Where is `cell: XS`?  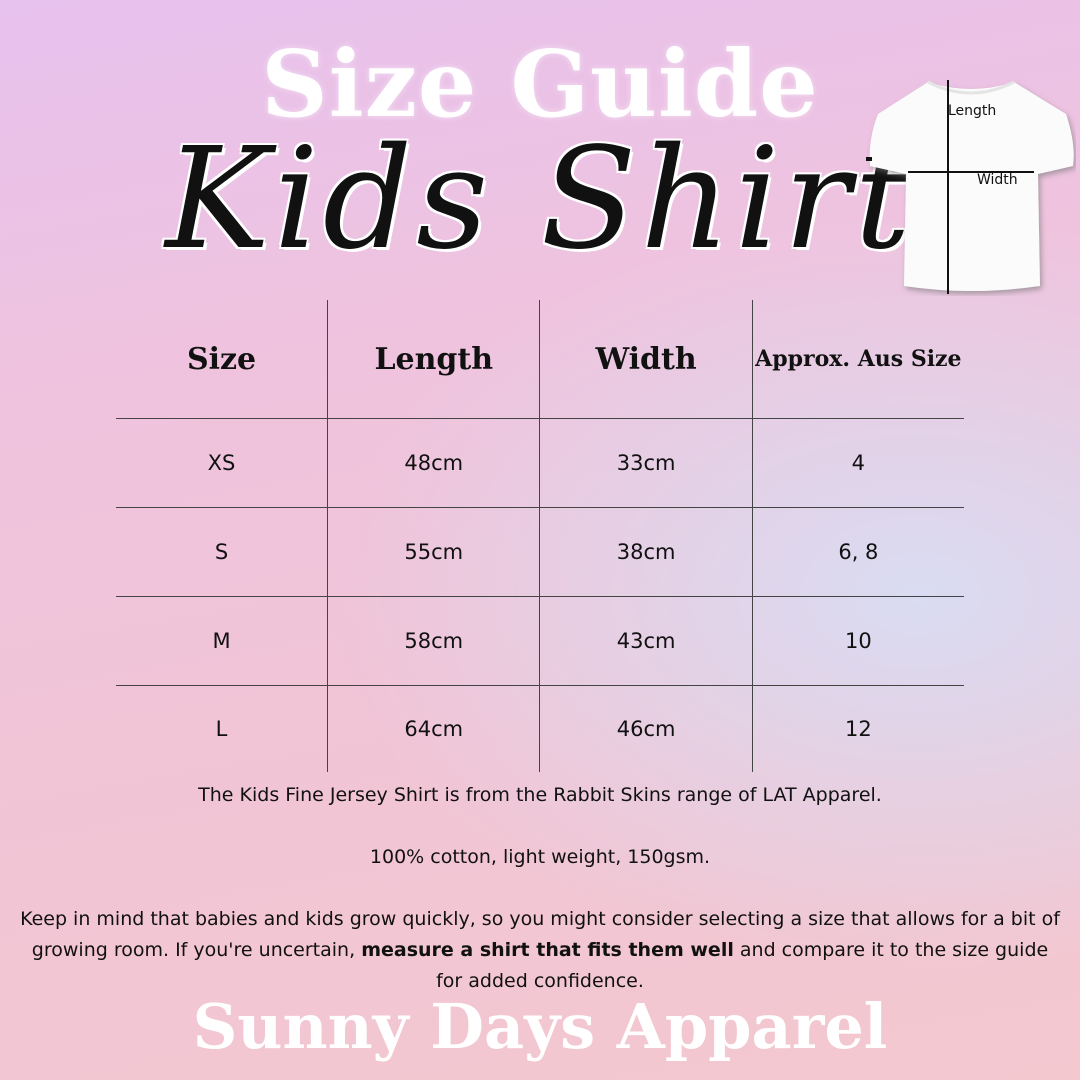
cell: XS is located at coordinates (222, 463).